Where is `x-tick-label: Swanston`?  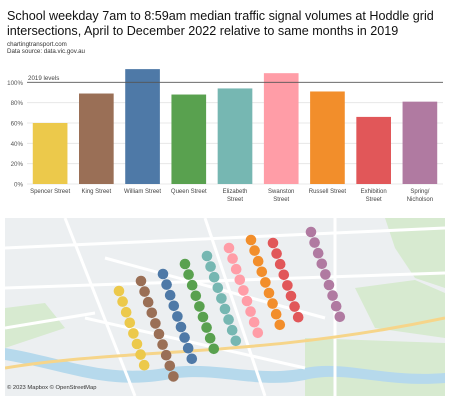 x-tick-label: Swanston is located at coordinates (281, 192).